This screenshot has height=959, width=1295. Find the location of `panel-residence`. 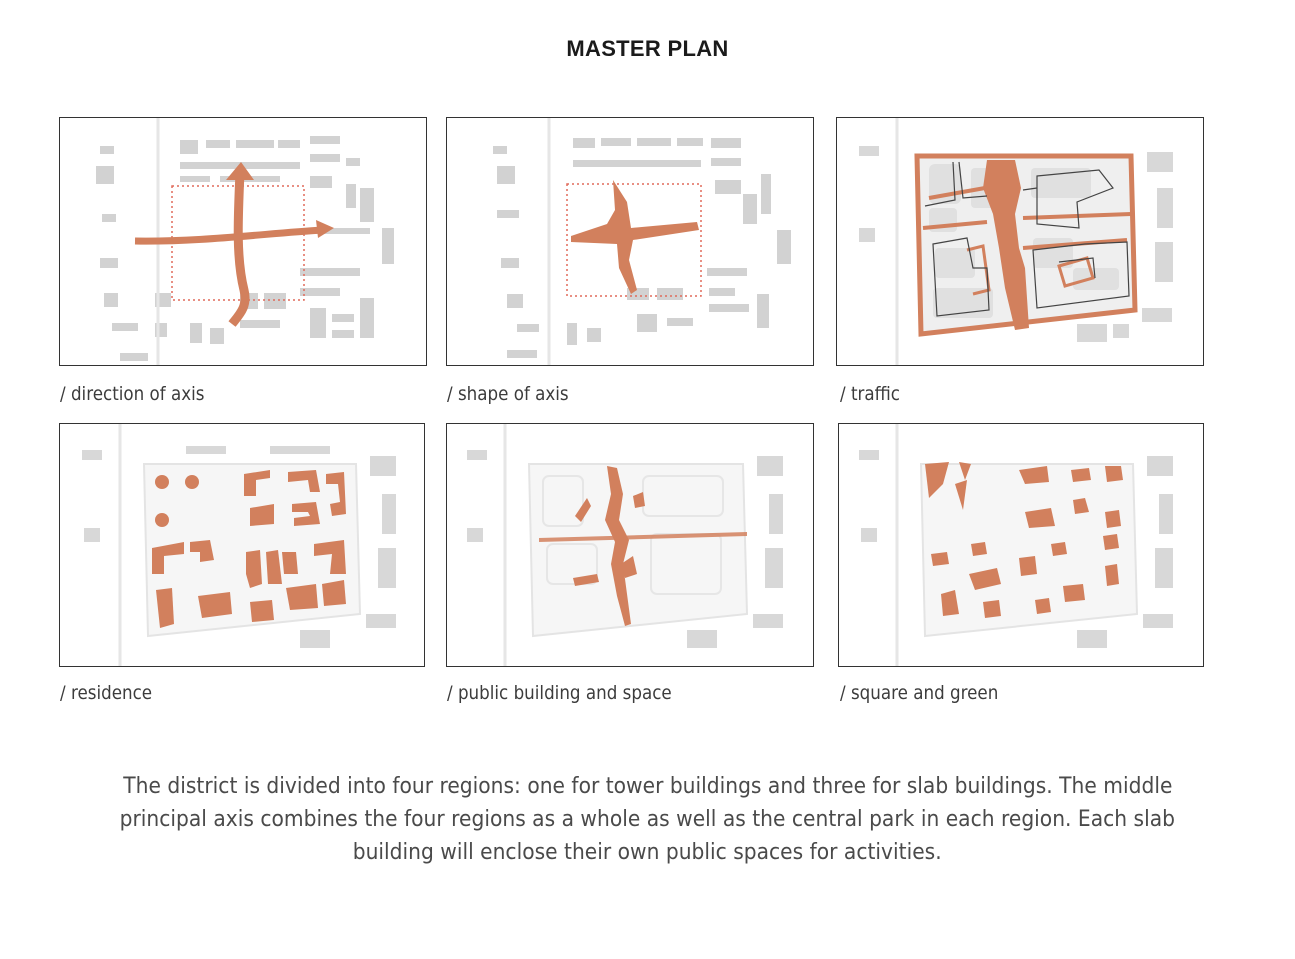

panel-residence is located at coordinates (242, 545).